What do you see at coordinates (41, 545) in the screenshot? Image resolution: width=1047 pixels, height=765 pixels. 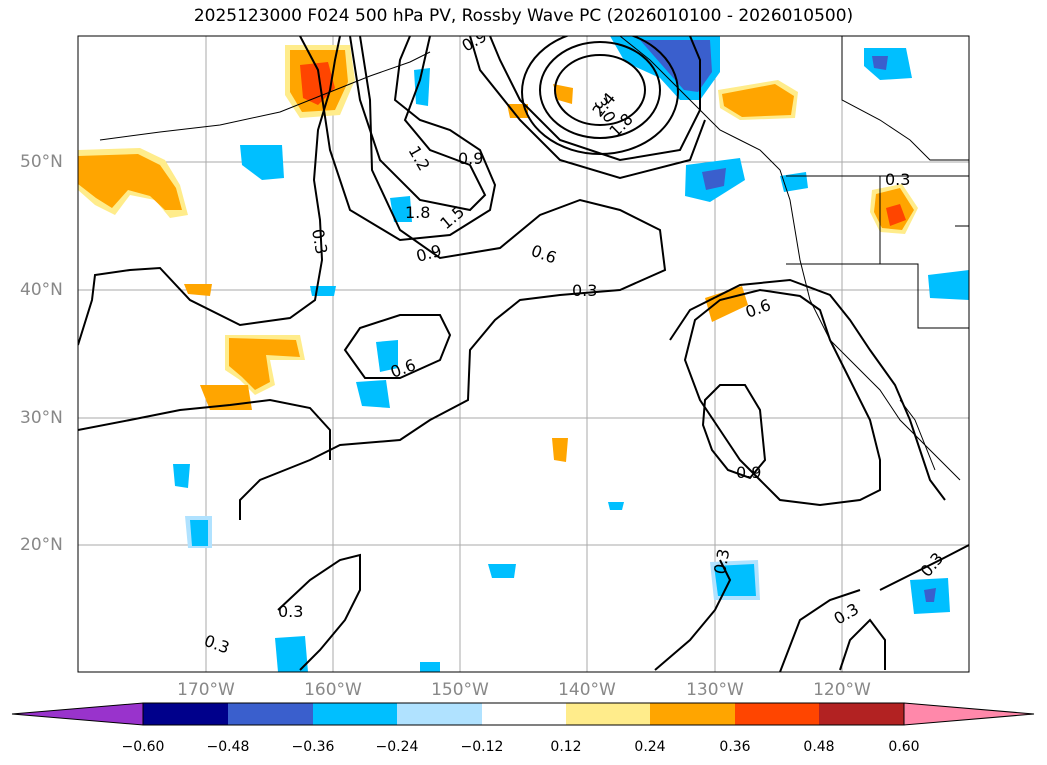 I see `lat-label-20n: 20°N` at bounding box center [41, 545].